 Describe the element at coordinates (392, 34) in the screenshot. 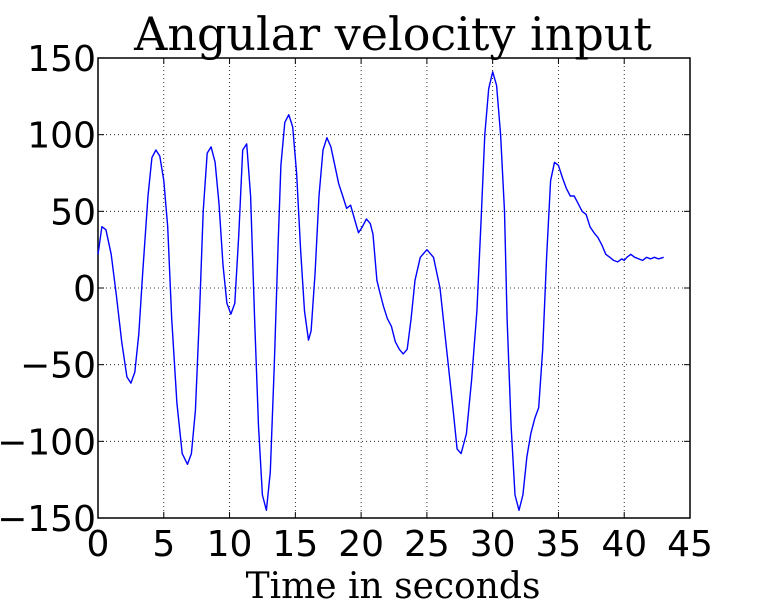

I see `chart-title: Angular velocity input` at that location.